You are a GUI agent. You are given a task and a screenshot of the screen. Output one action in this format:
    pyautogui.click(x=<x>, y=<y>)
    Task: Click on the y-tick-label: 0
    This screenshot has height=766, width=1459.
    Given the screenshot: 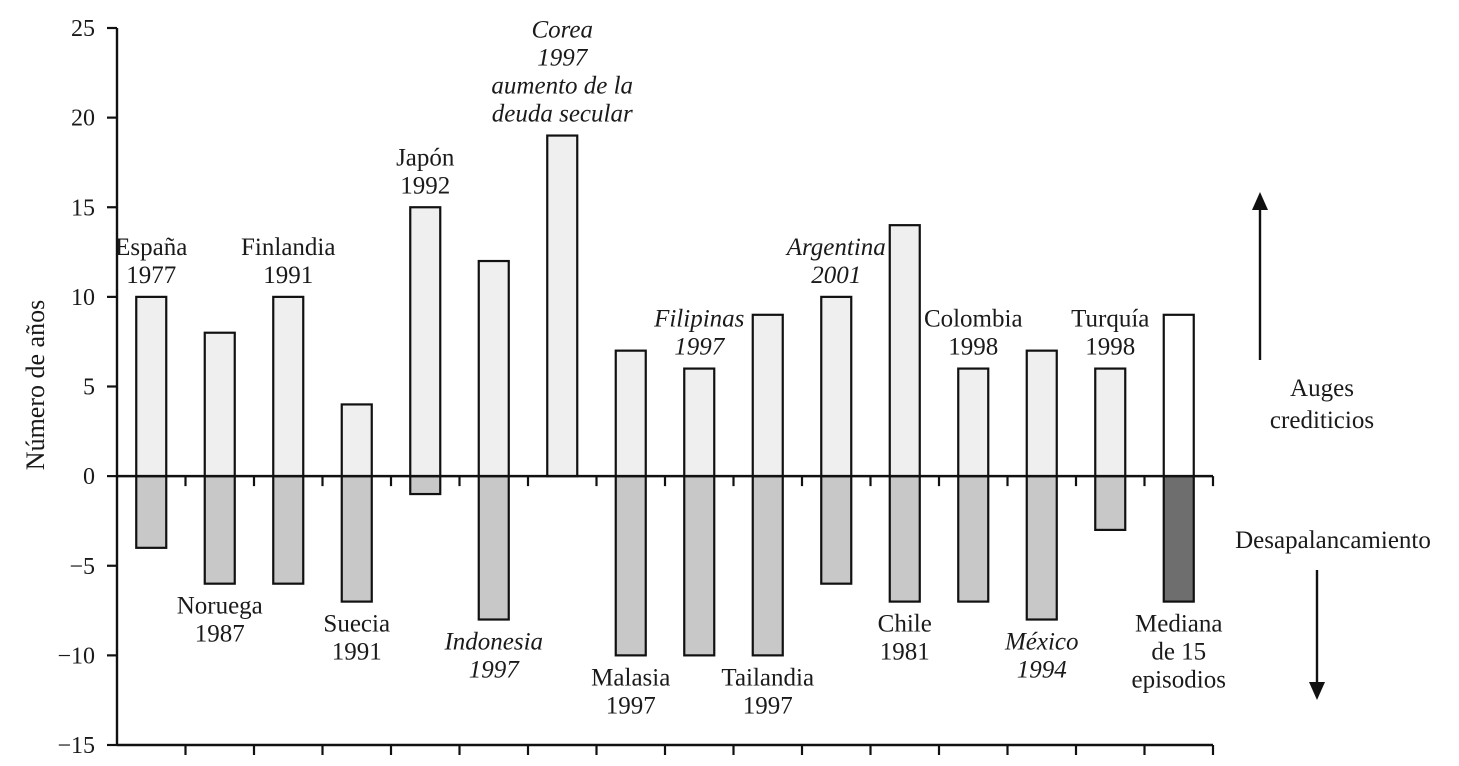 What is the action you would take?
    pyautogui.click(x=89, y=477)
    